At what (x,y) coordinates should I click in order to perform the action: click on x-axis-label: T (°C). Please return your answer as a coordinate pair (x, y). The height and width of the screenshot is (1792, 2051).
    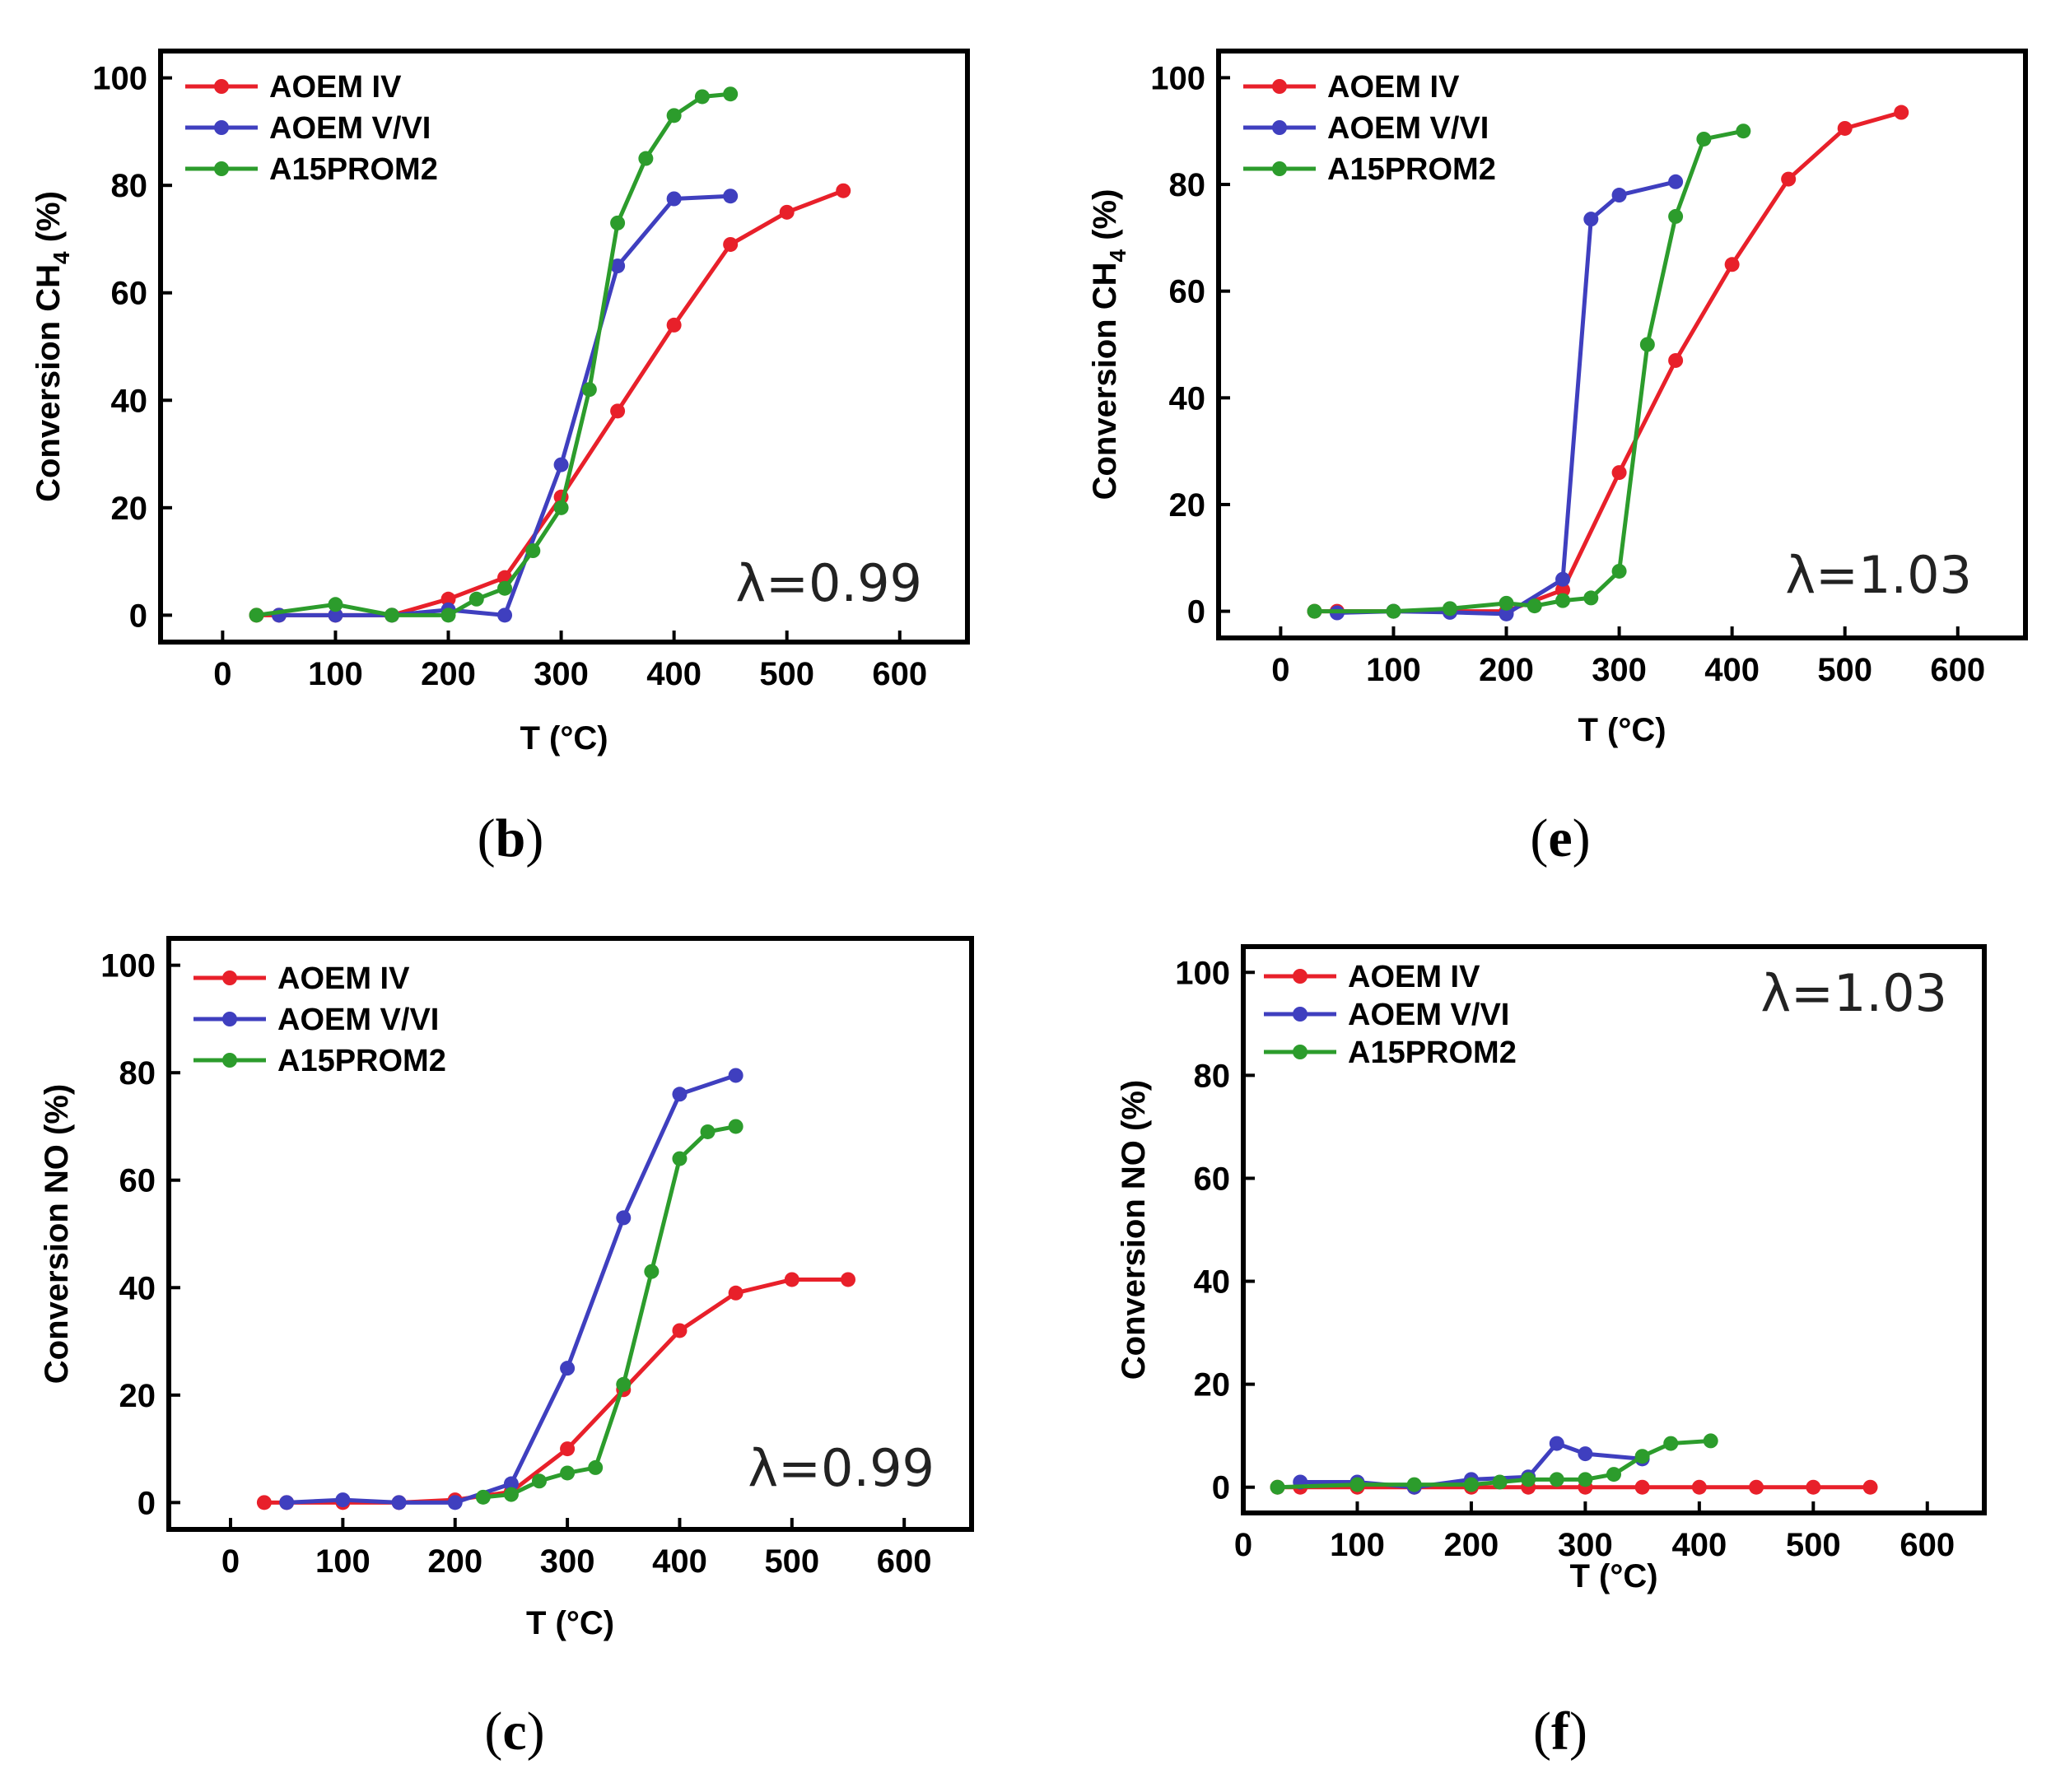
    Looking at the image, I should click on (1622, 730).